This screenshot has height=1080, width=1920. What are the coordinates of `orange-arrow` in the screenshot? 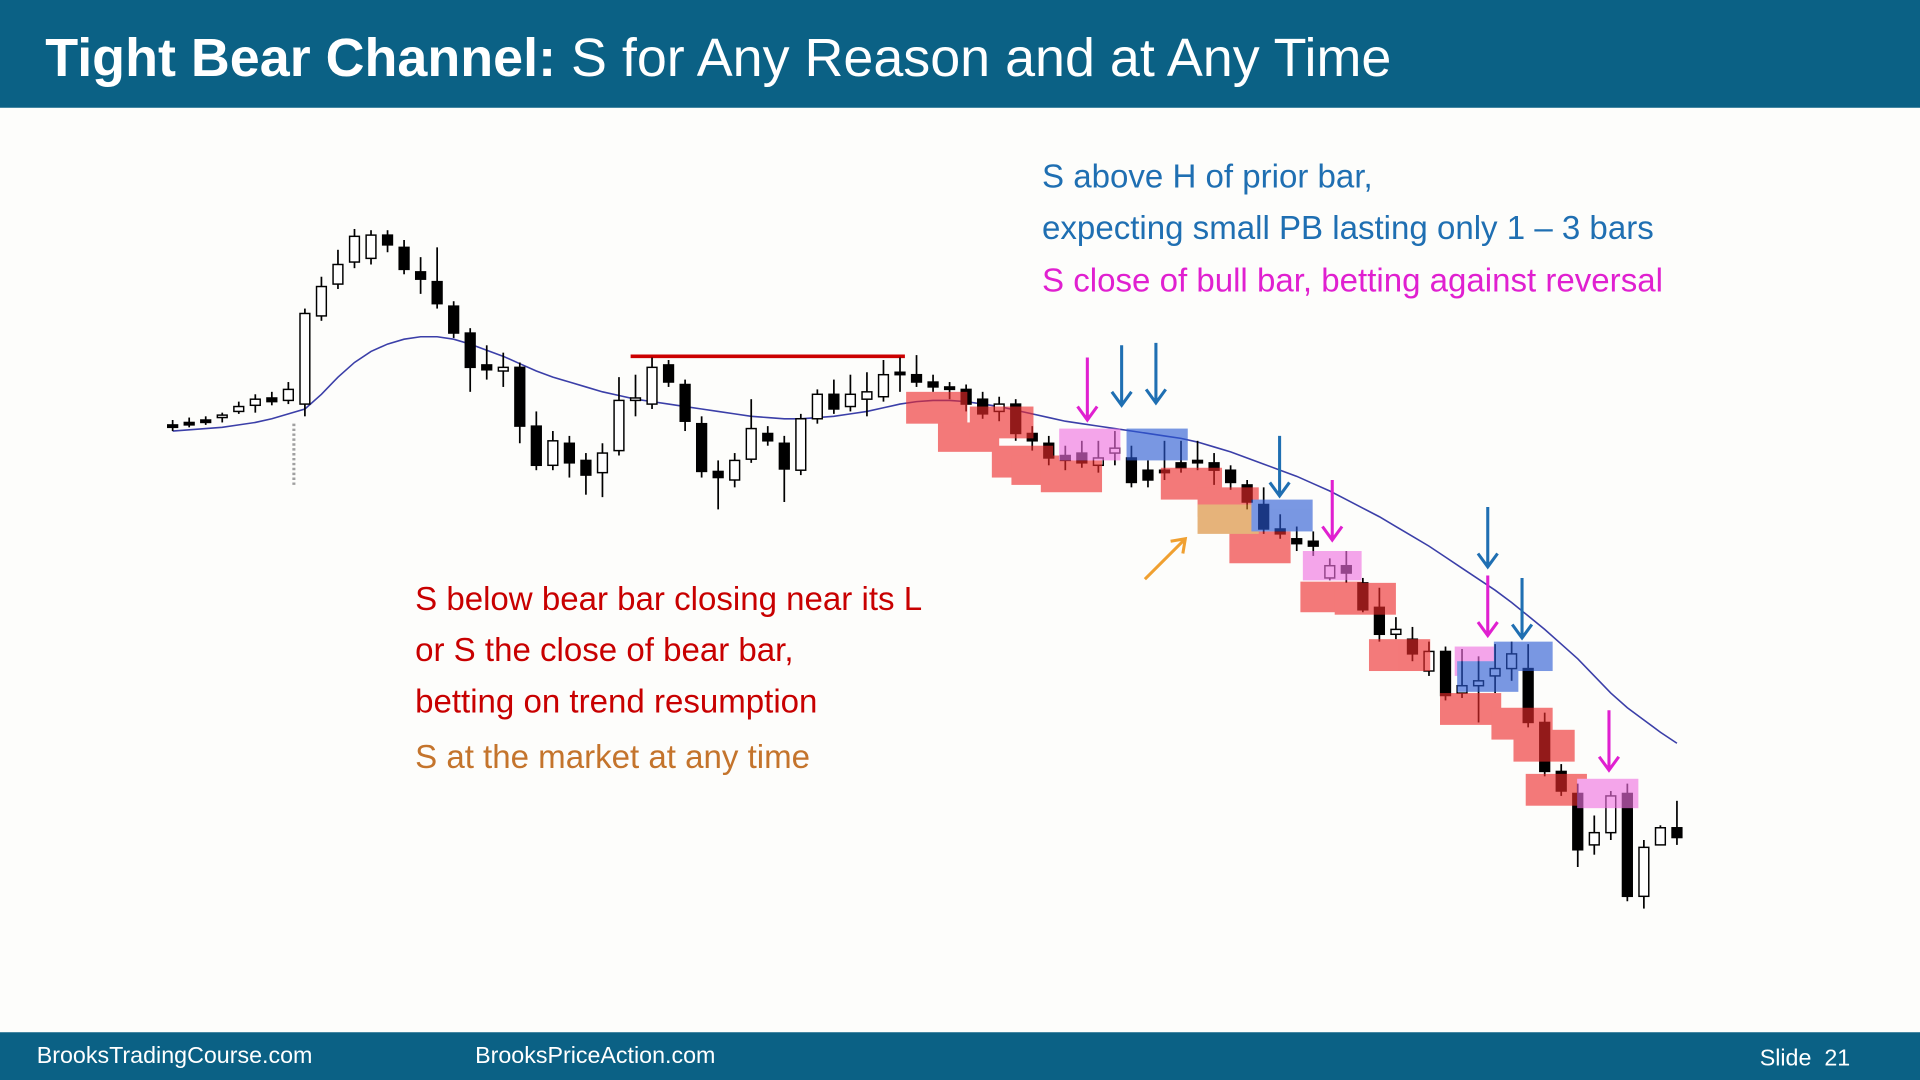 It's located at (1165, 558).